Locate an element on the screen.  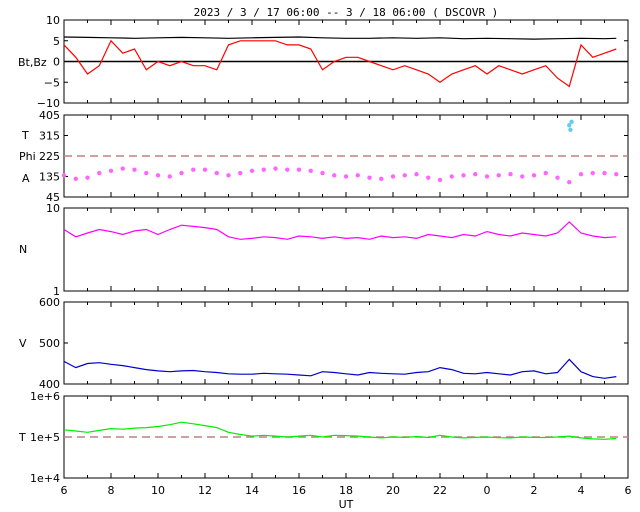
ylabel-a: A is located at coordinates (26, 178).